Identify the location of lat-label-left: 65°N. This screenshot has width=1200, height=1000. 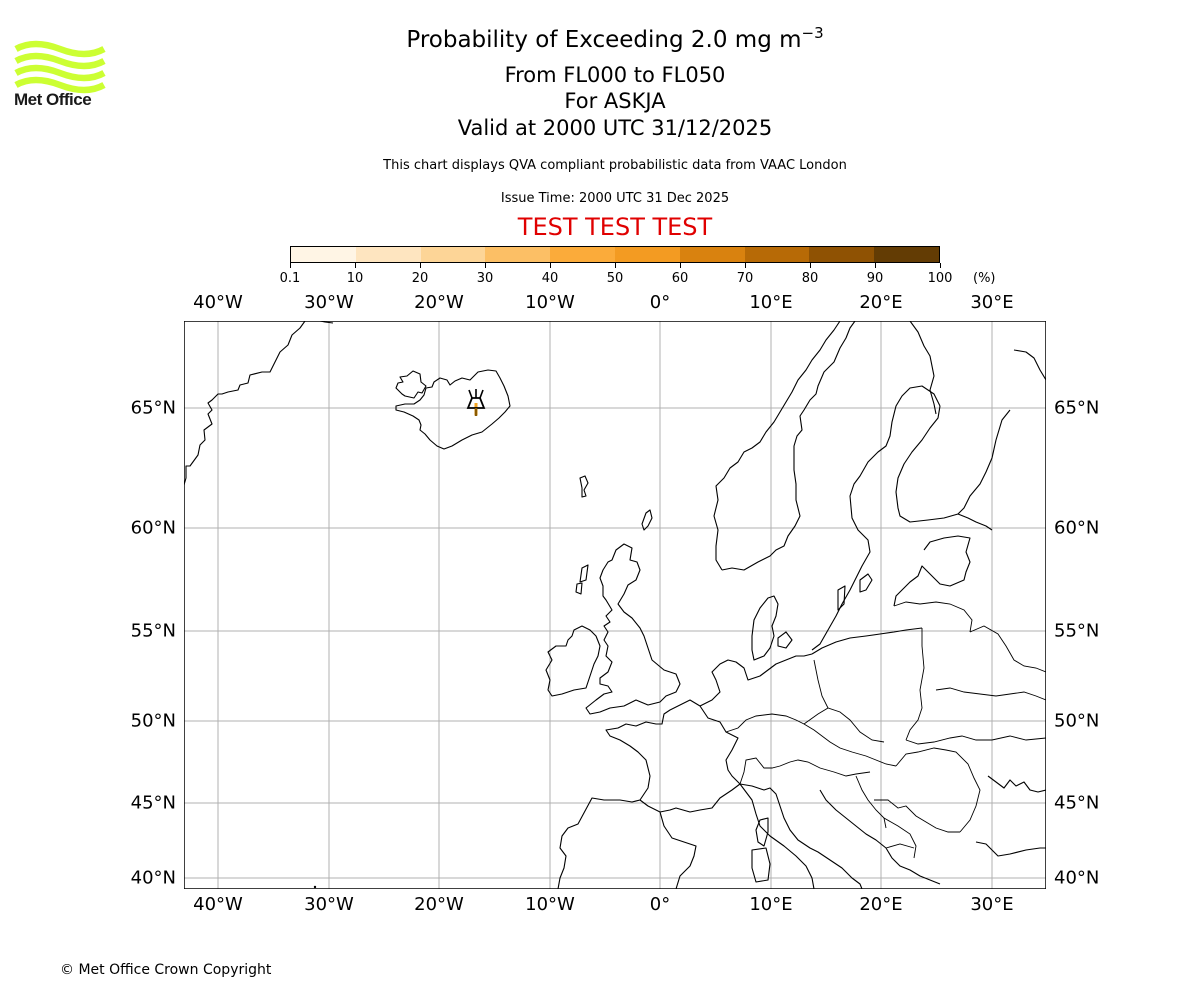
(153, 408).